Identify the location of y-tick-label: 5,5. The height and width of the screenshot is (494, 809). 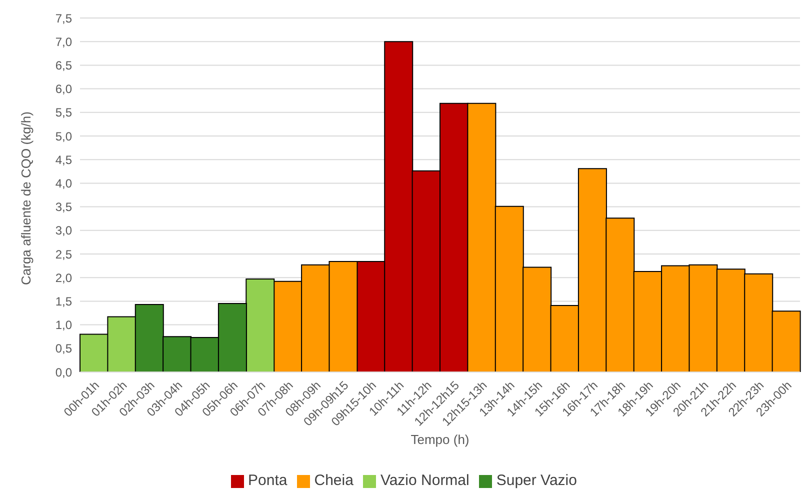
(63, 113).